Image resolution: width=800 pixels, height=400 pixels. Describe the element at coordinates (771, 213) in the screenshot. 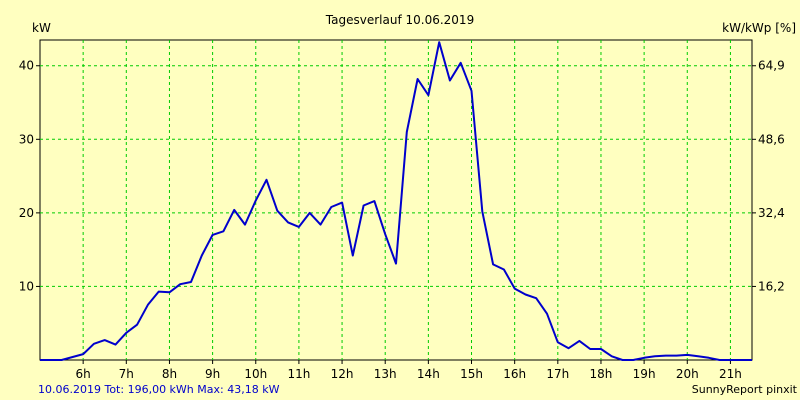

I see `y-tick-label-right: 32,4` at that location.